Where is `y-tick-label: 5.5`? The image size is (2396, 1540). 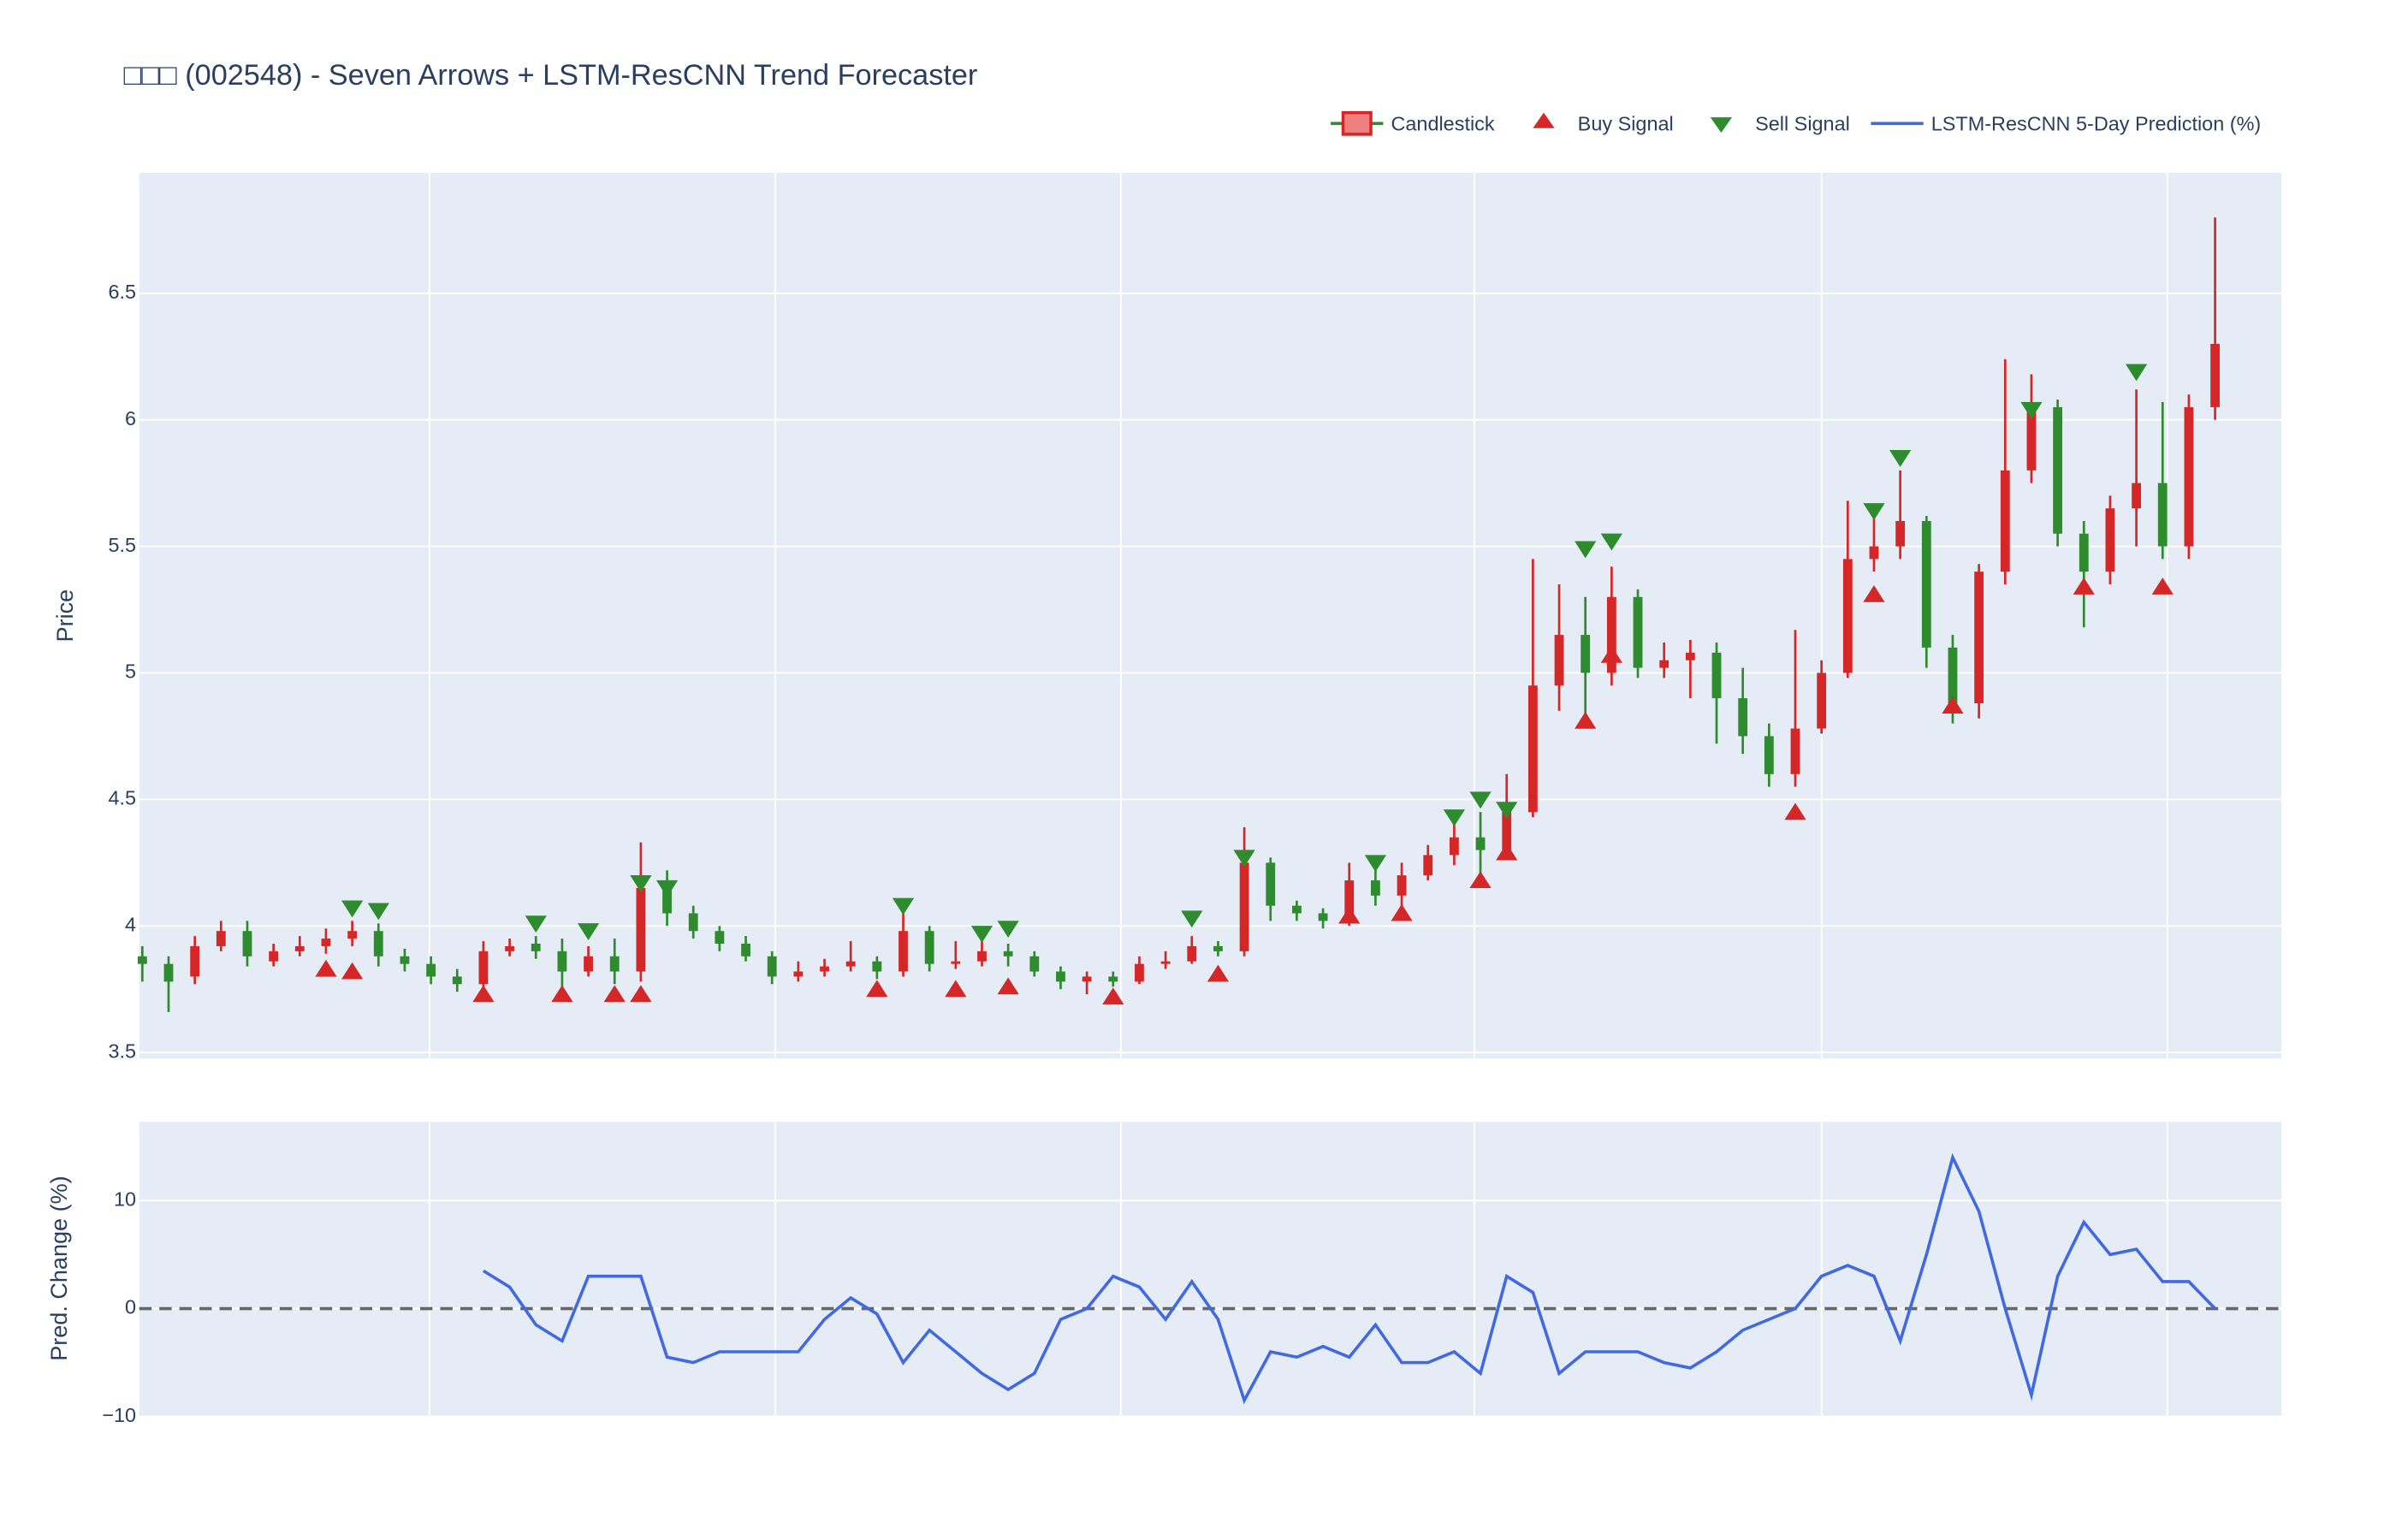 y-tick-label: 5.5 is located at coordinates (123, 545).